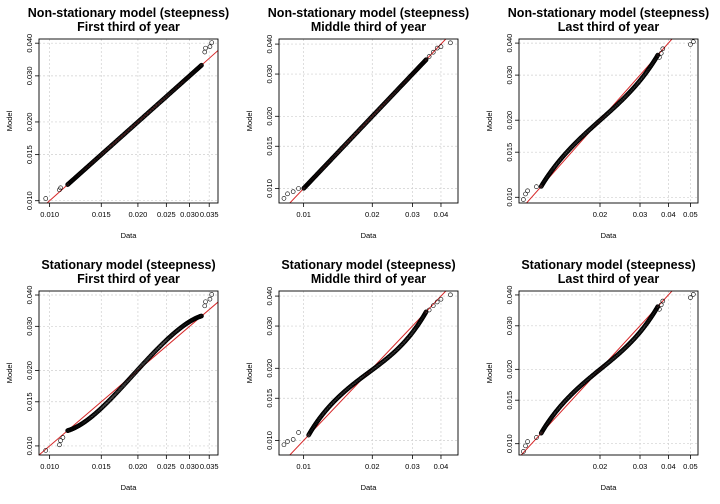 The width and height of the screenshot is (720, 504). I want to click on x-tick-label: 0.03, so click(640, 214).